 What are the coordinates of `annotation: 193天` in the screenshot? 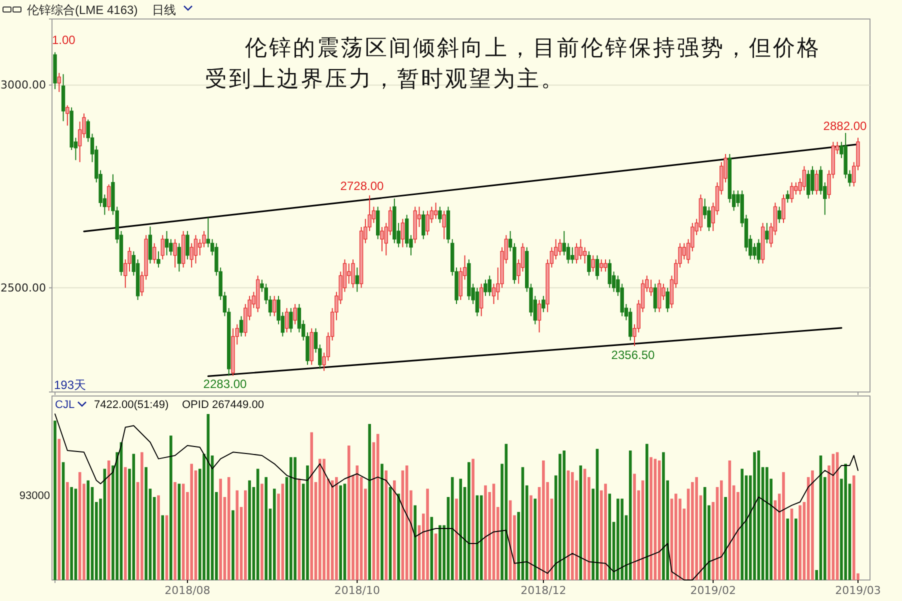 It's located at (70, 385).